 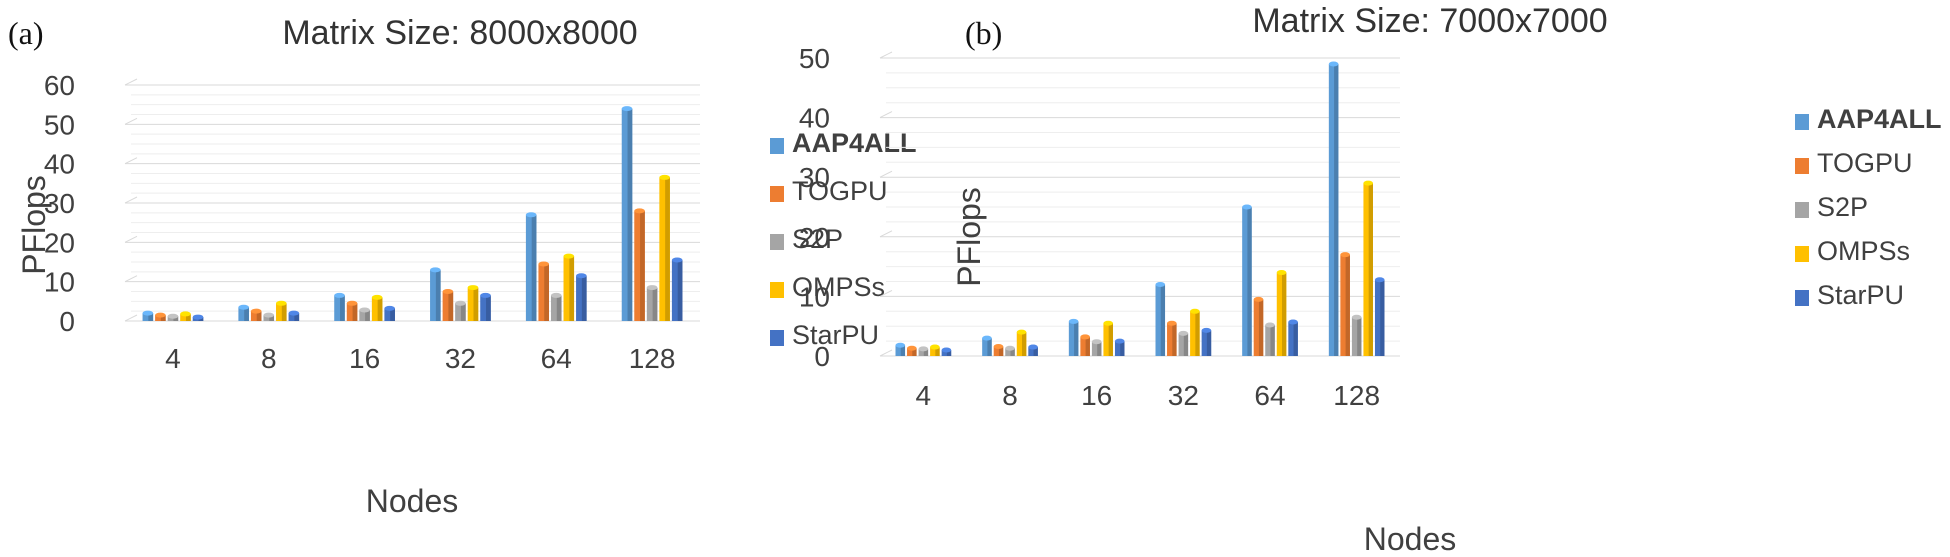 What do you see at coordinates (1842, 207) in the screenshot?
I see `legend-label: S2P` at bounding box center [1842, 207].